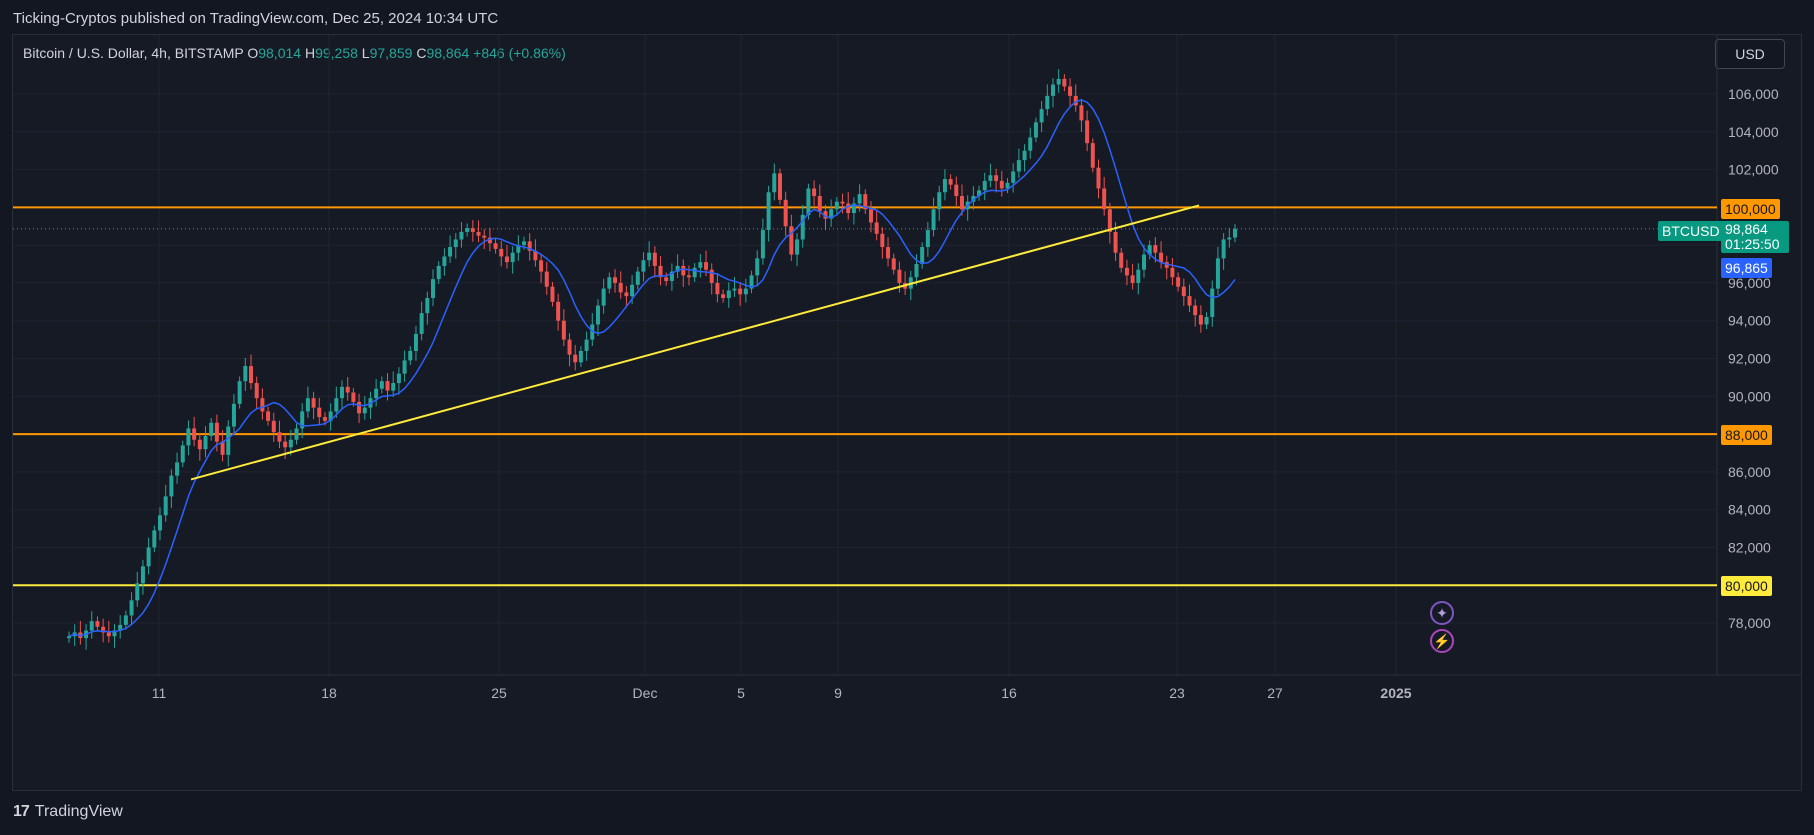  Describe the element at coordinates (1750, 209) in the screenshot. I see `level-100k-tag: 100,000` at that location.